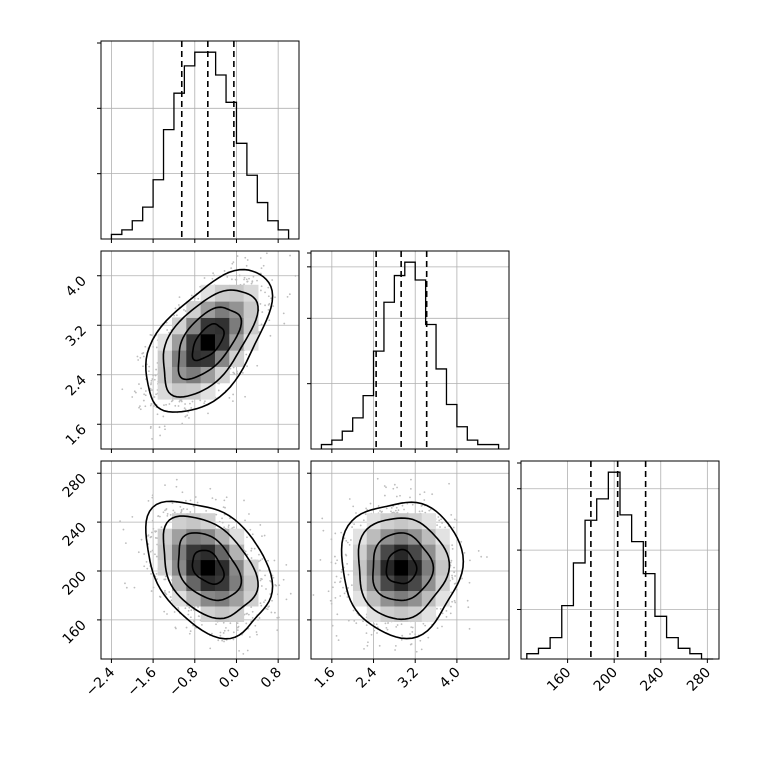  Describe the element at coordinates (210, 567) in the screenshot. I see `density-p1-p3-contour` at that location.